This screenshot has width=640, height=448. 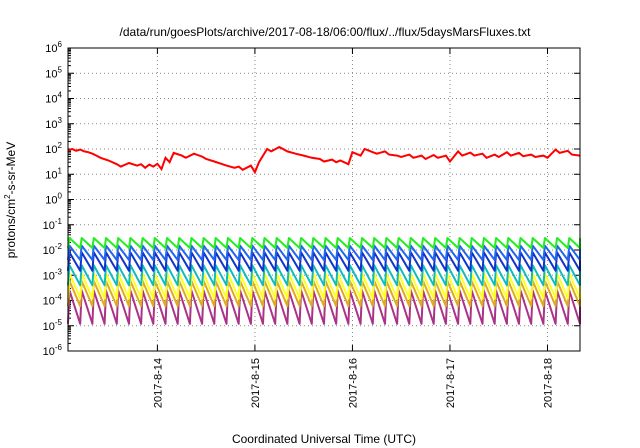 What do you see at coordinates (53, 274) in the screenshot?
I see `y-tick-label: 10⁻³` at bounding box center [53, 274].